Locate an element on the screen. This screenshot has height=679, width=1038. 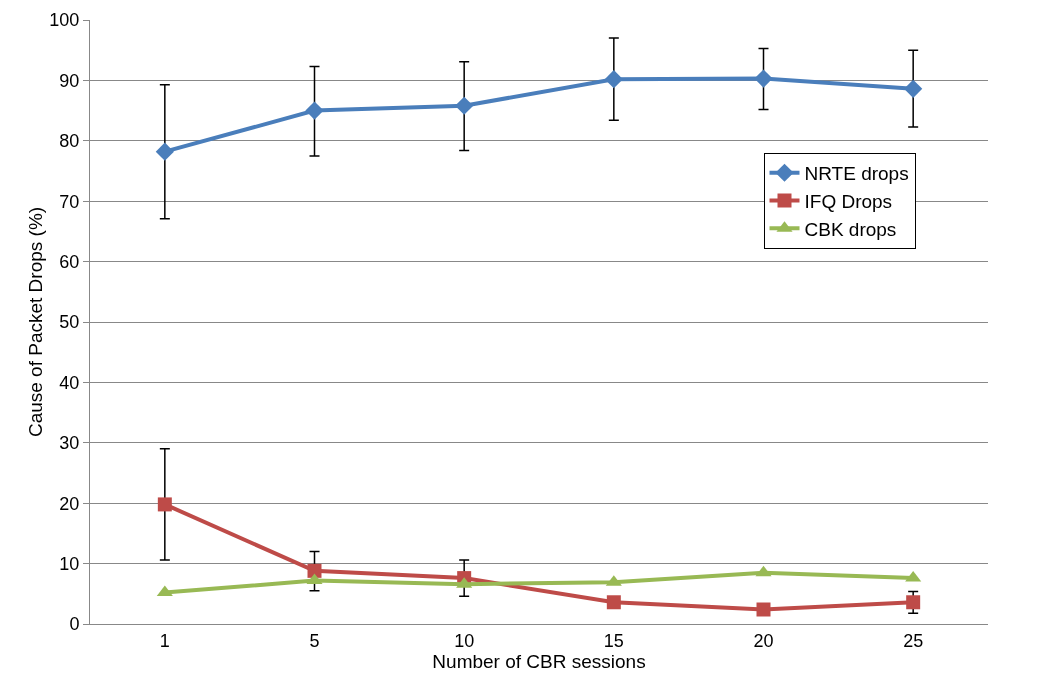
y-tick-label: 10 is located at coordinates (69, 563).